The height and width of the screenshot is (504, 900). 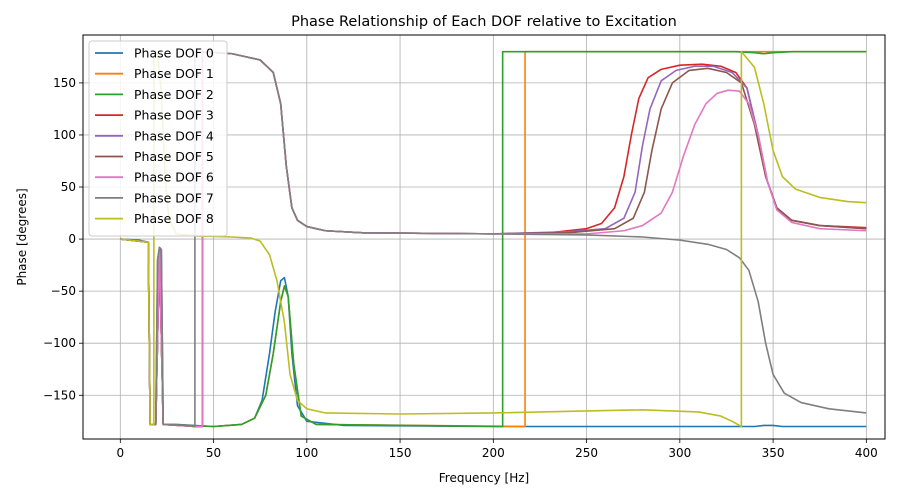 I want to click on legend-entry-label: Phase DOF 4, so click(x=174, y=135).